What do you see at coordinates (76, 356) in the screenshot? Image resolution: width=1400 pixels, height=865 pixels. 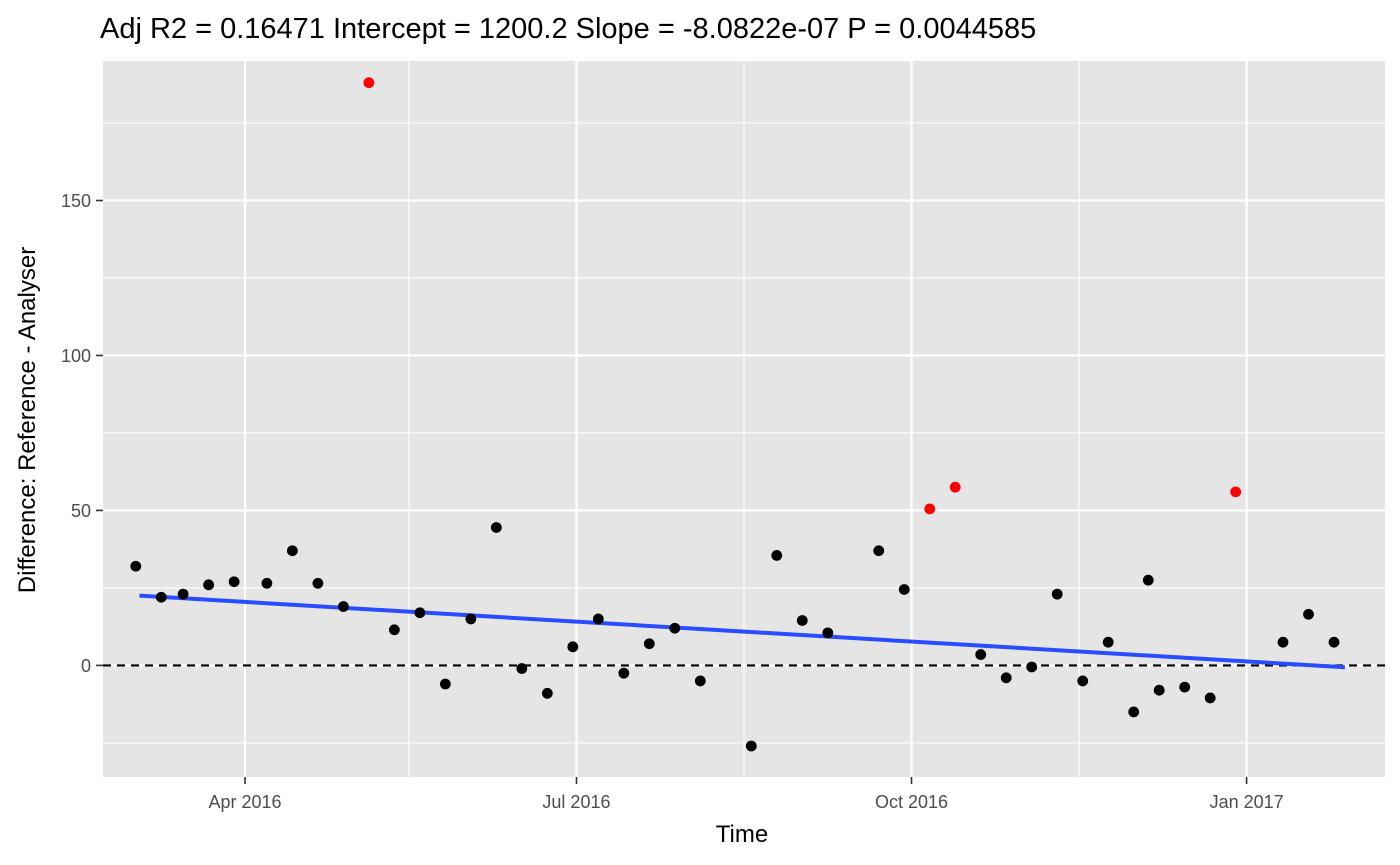 I see `y-tick-label: 100` at bounding box center [76, 356].